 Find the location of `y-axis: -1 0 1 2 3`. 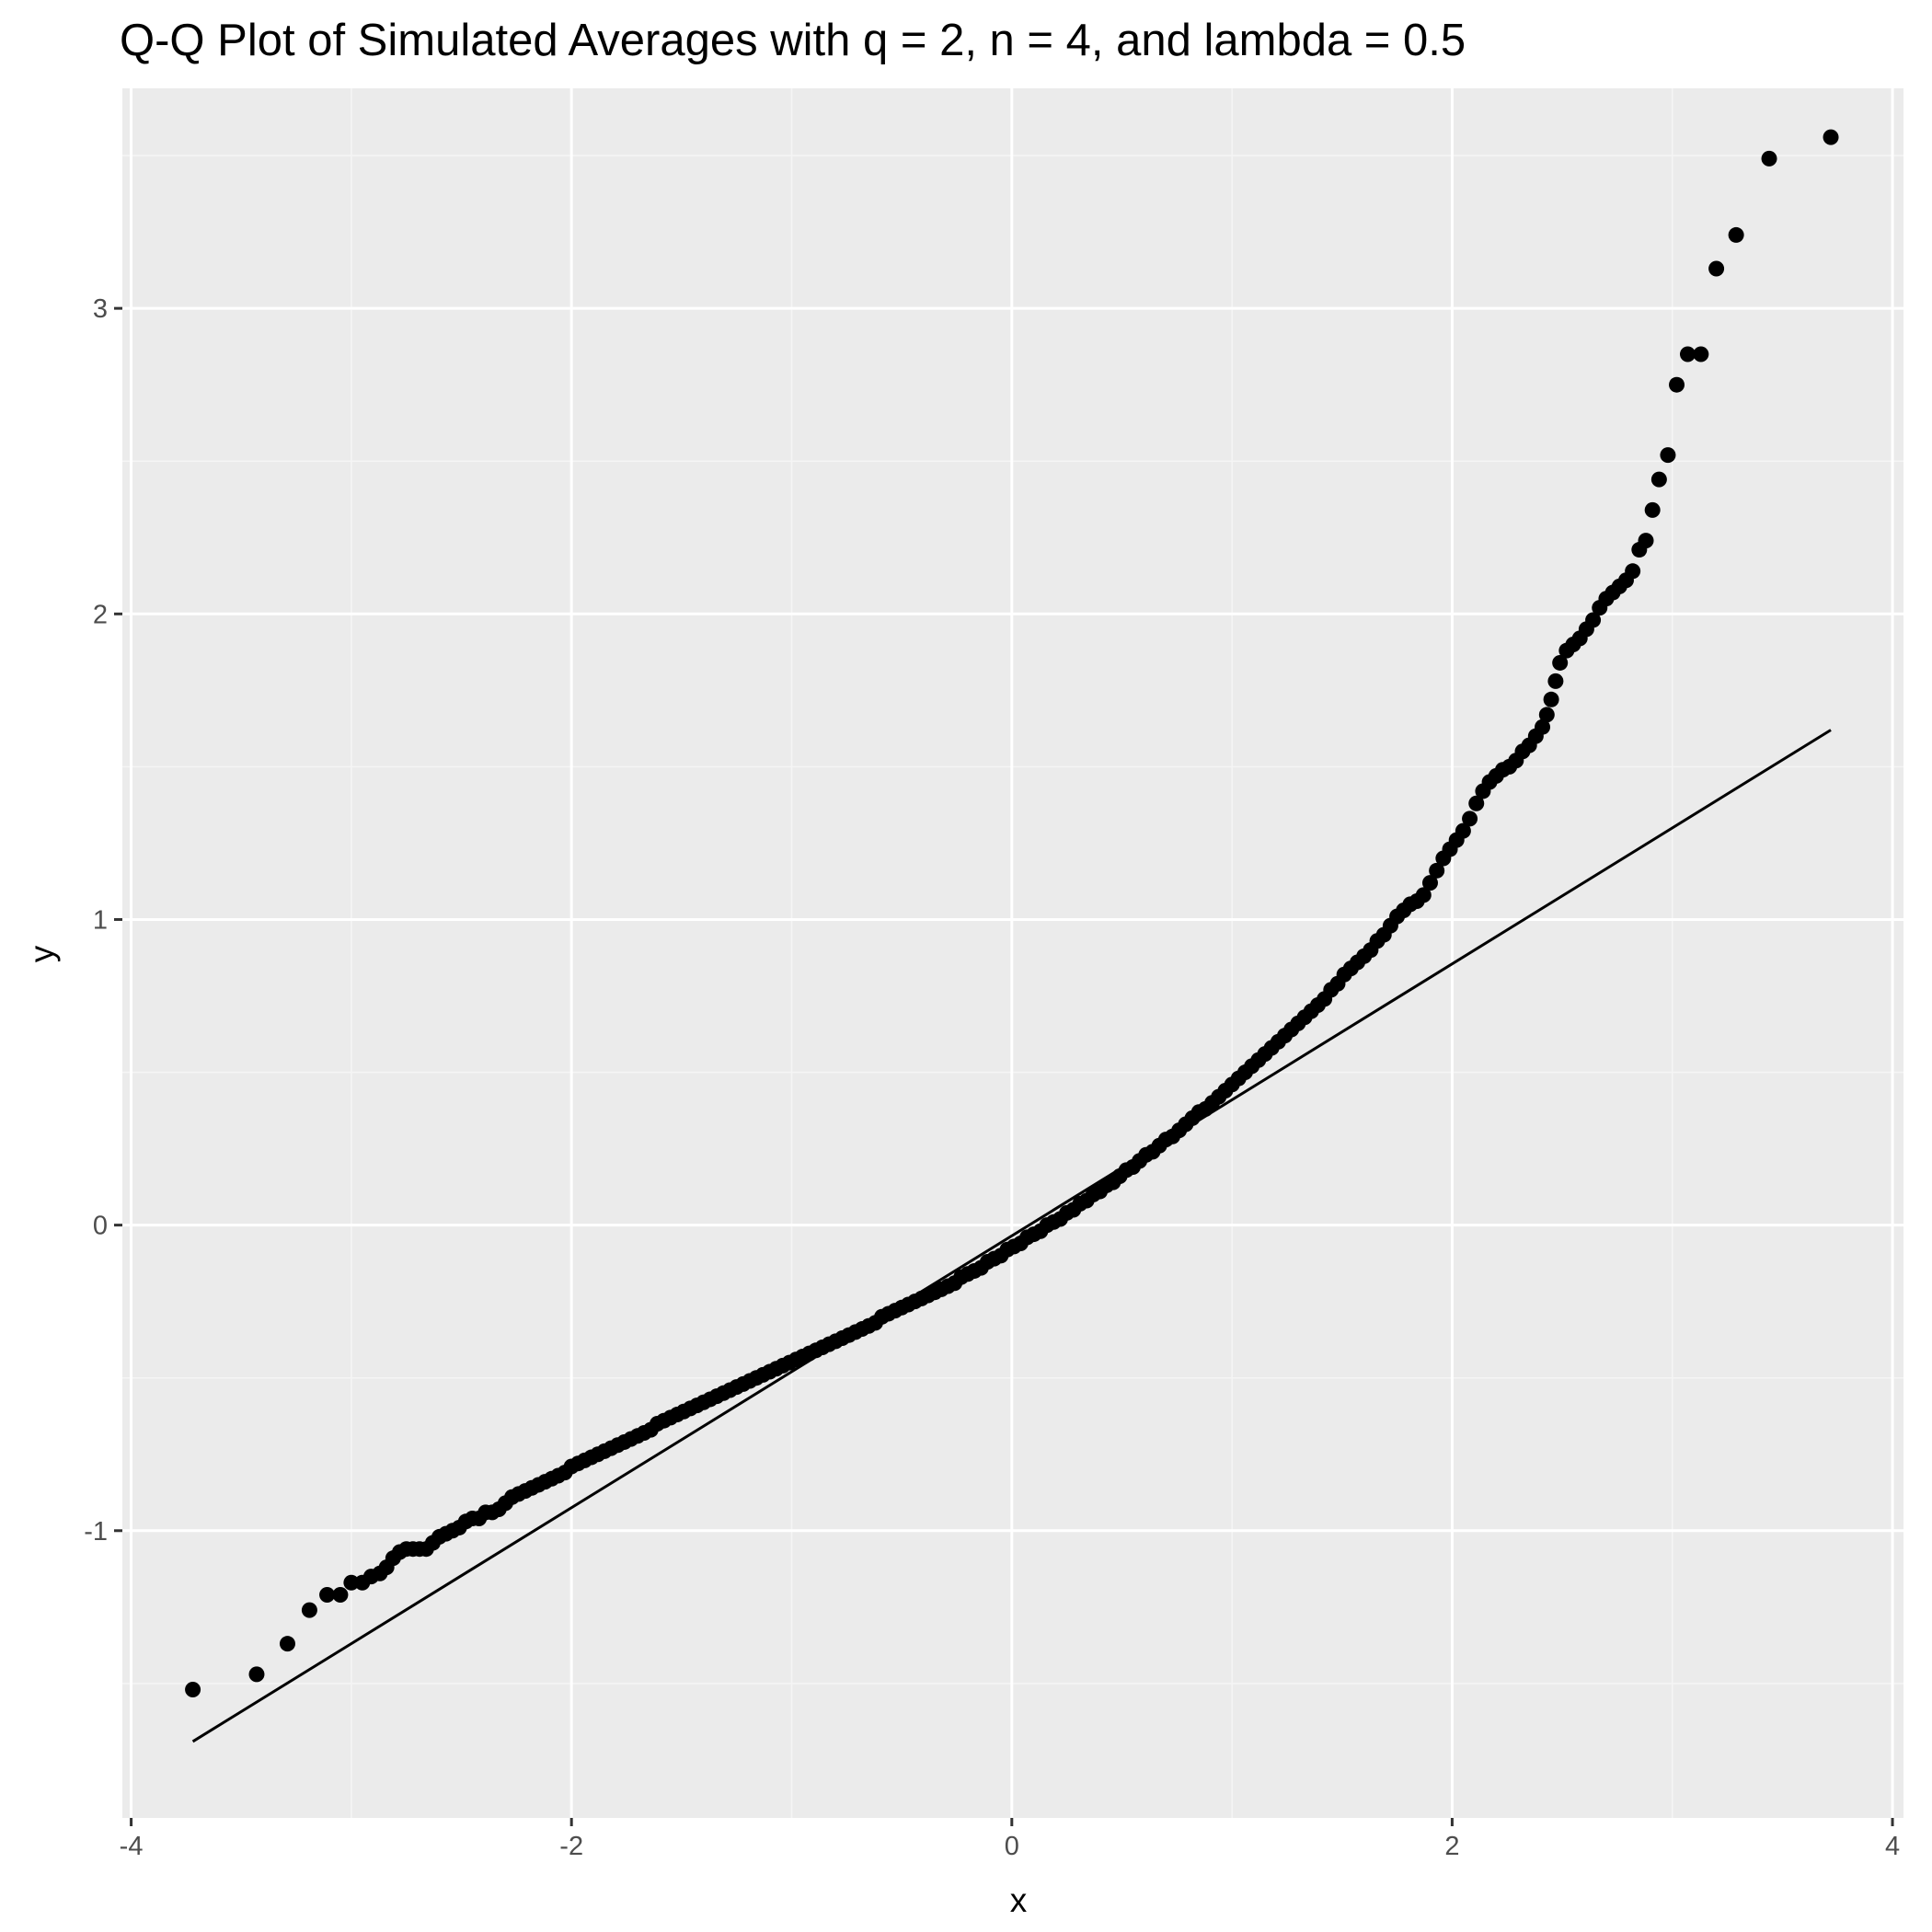

y-axis: -1 0 1 2 3 is located at coordinates (103, 920).